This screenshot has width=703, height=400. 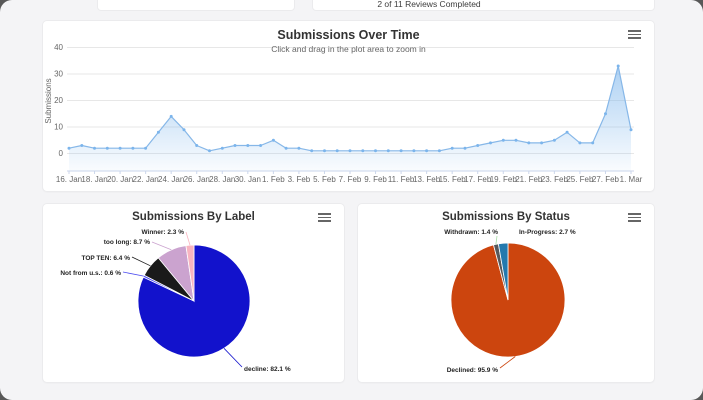 What do you see at coordinates (94, 179) in the screenshot?
I see `x-axis-label: 18. Jan` at bounding box center [94, 179].